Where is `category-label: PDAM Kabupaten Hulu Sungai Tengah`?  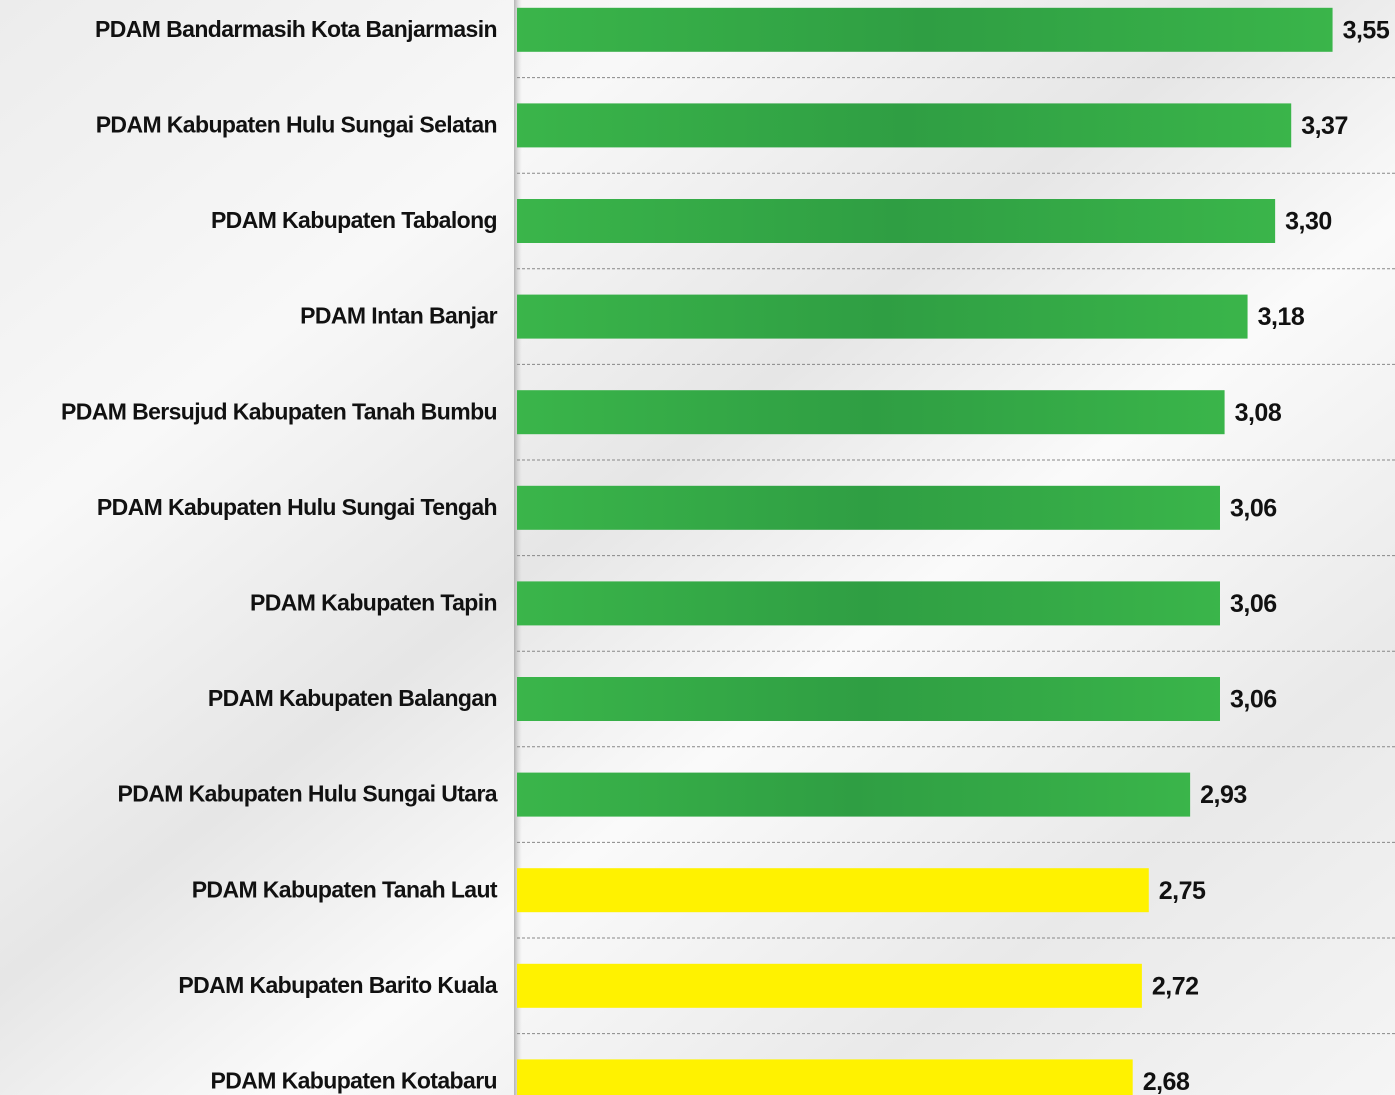 category-label: PDAM Kabupaten Hulu Sungai Tengah is located at coordinates (297, 507).